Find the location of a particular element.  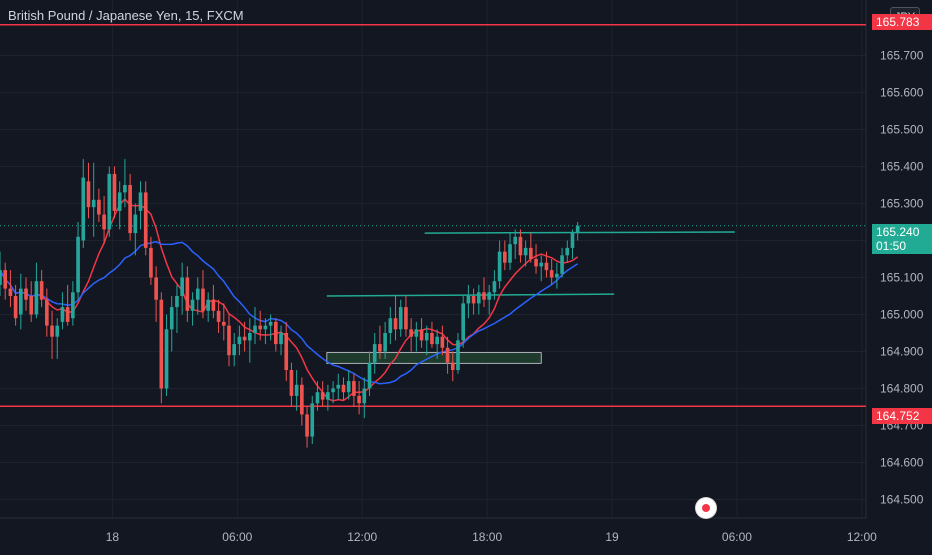

lower-level-price-tag: 164.752 is located at coordinates (902, 416).